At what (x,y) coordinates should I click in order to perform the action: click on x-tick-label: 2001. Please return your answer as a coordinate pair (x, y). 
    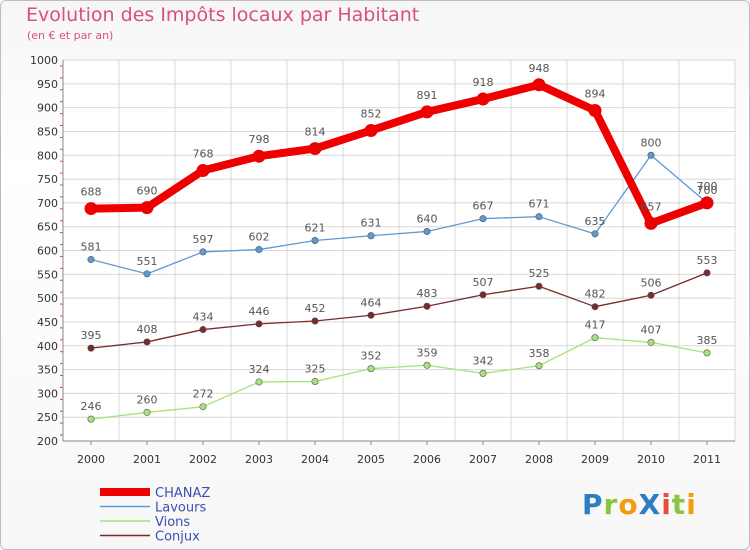
    Looking at the image, I should click on (147, 459).